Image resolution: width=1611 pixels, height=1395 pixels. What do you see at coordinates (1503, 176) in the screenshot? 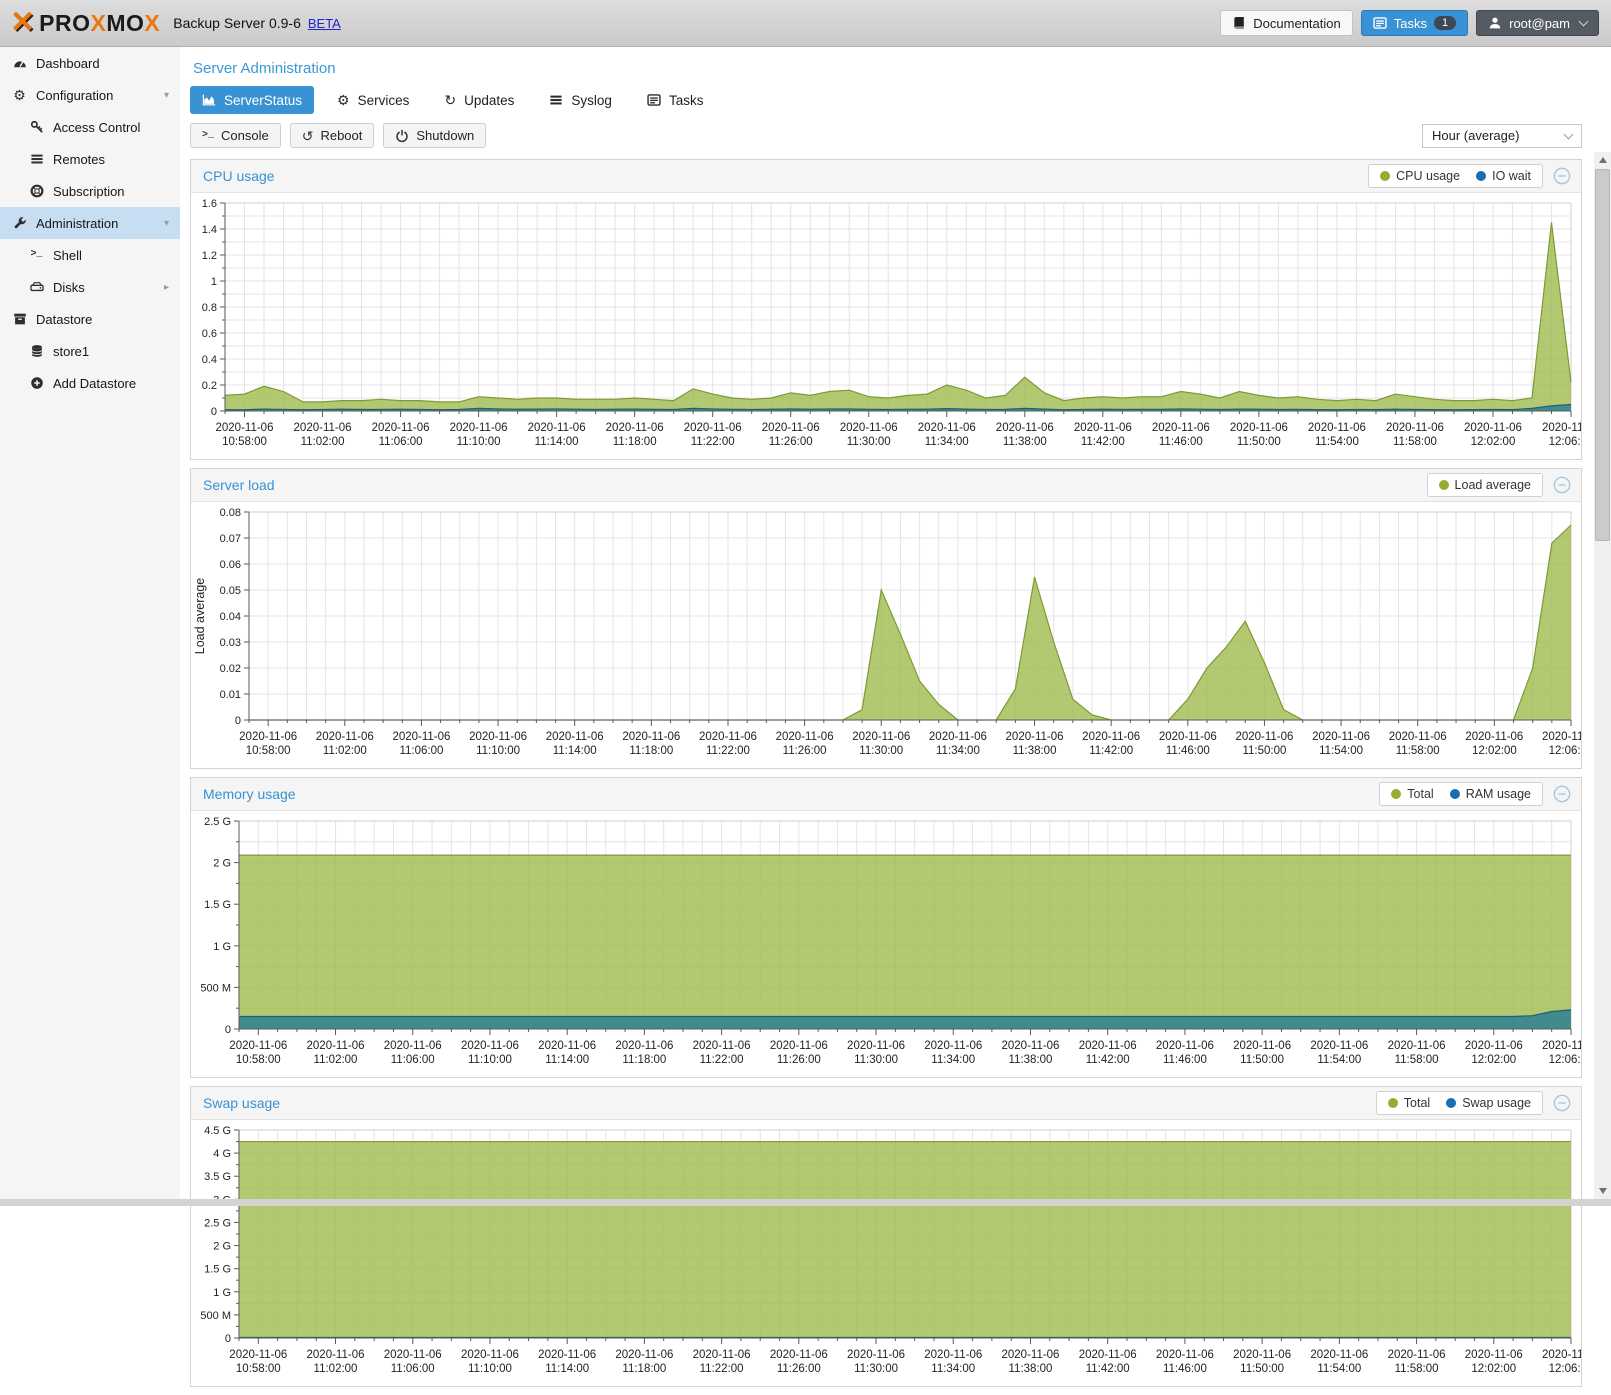
I see `legend-item-io-wait: IO wait` at bounding box center [1503, 176].